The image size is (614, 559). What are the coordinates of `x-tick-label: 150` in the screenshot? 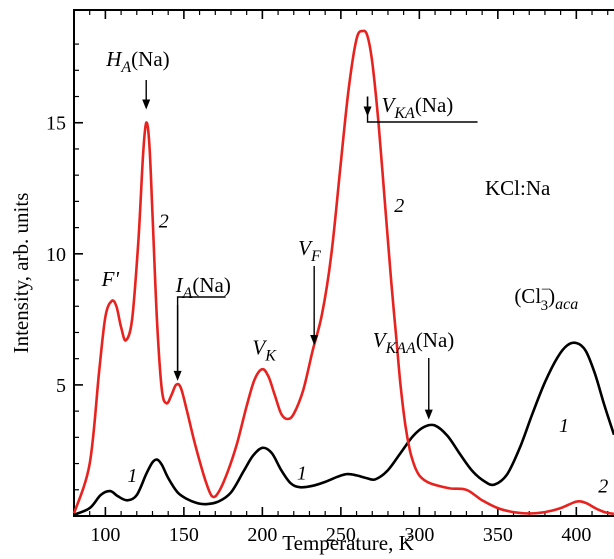 It's located at (184, 535).